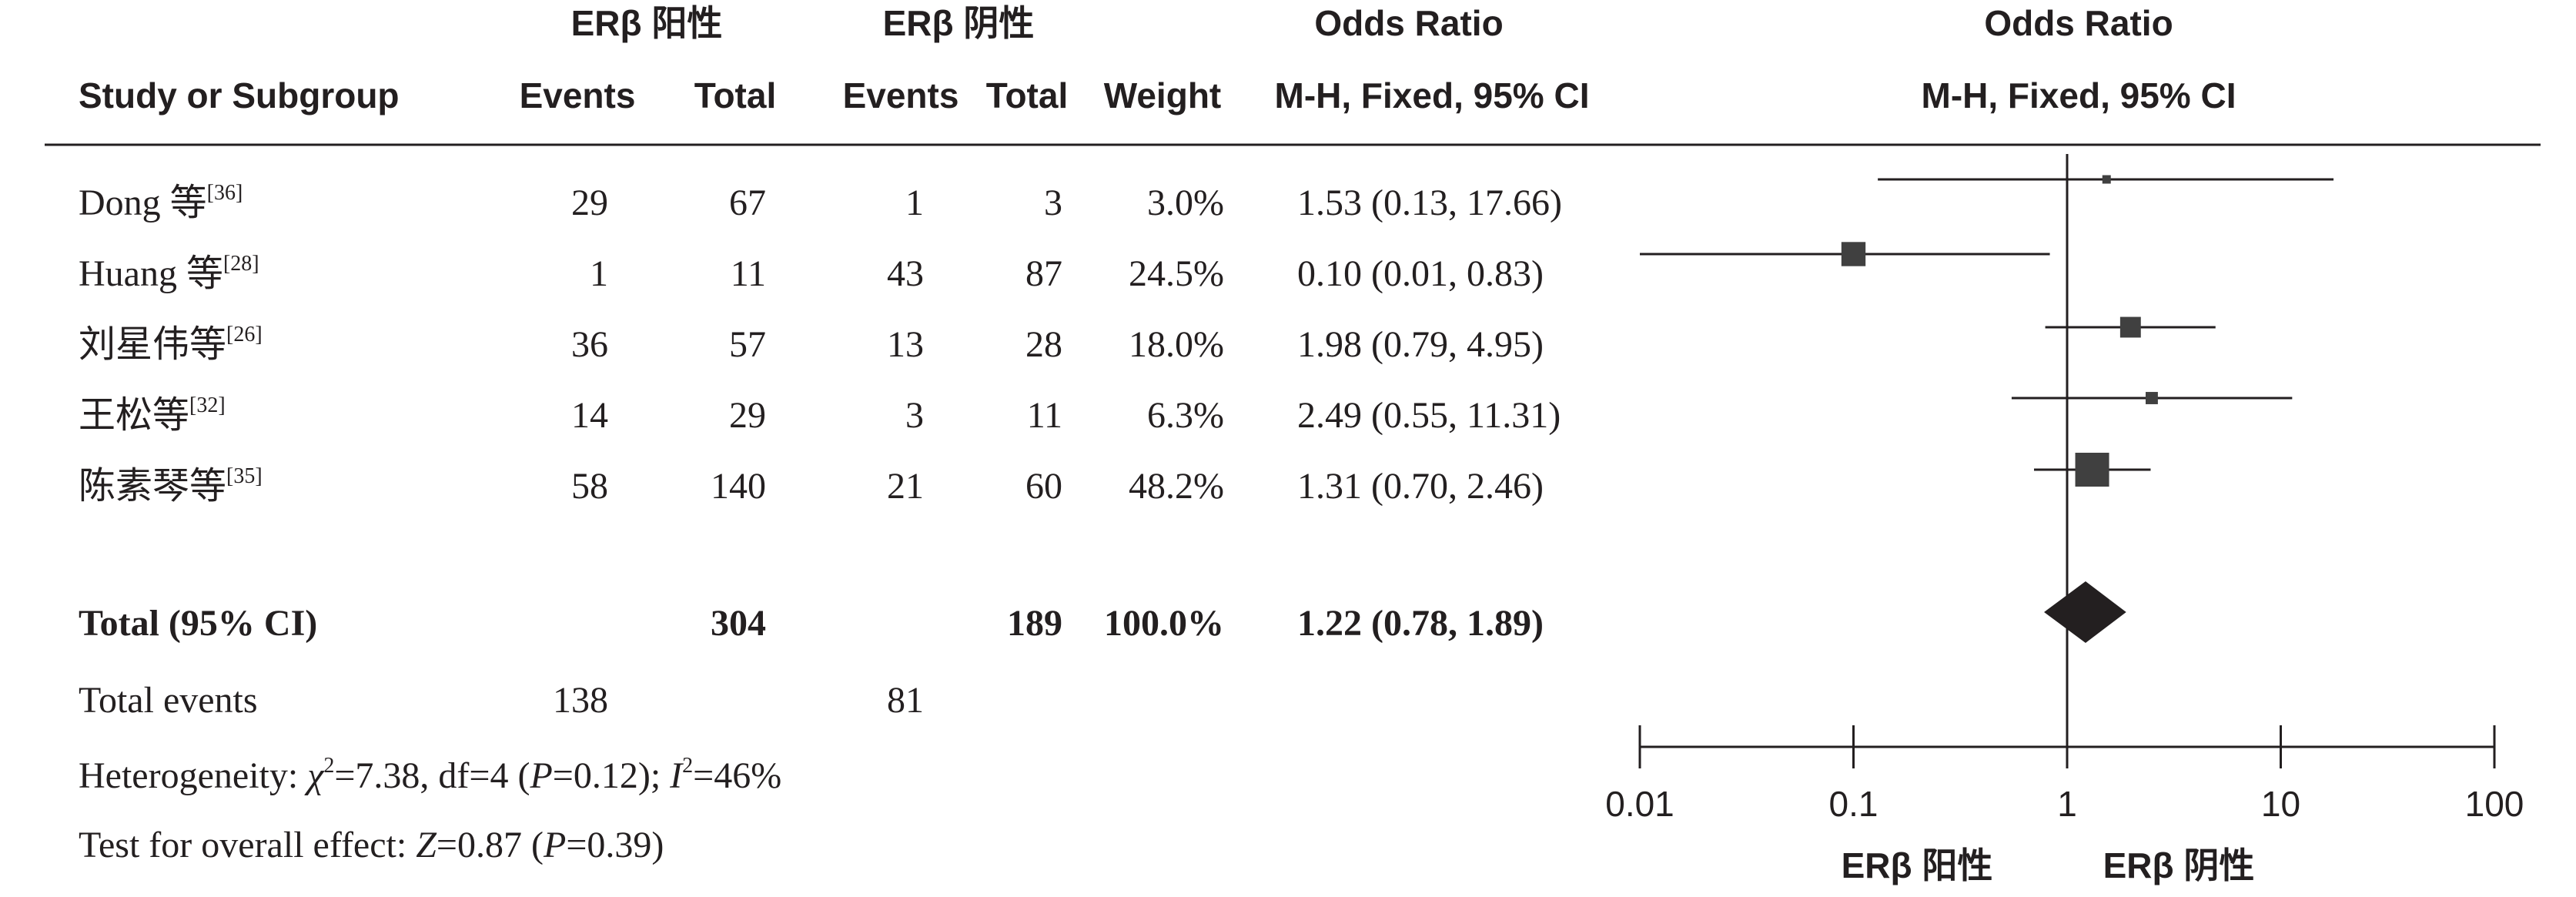  Describe the element at coordinates (647, 23) in the screenshot. I see `group1-header: ERβ 阳性` at that location.